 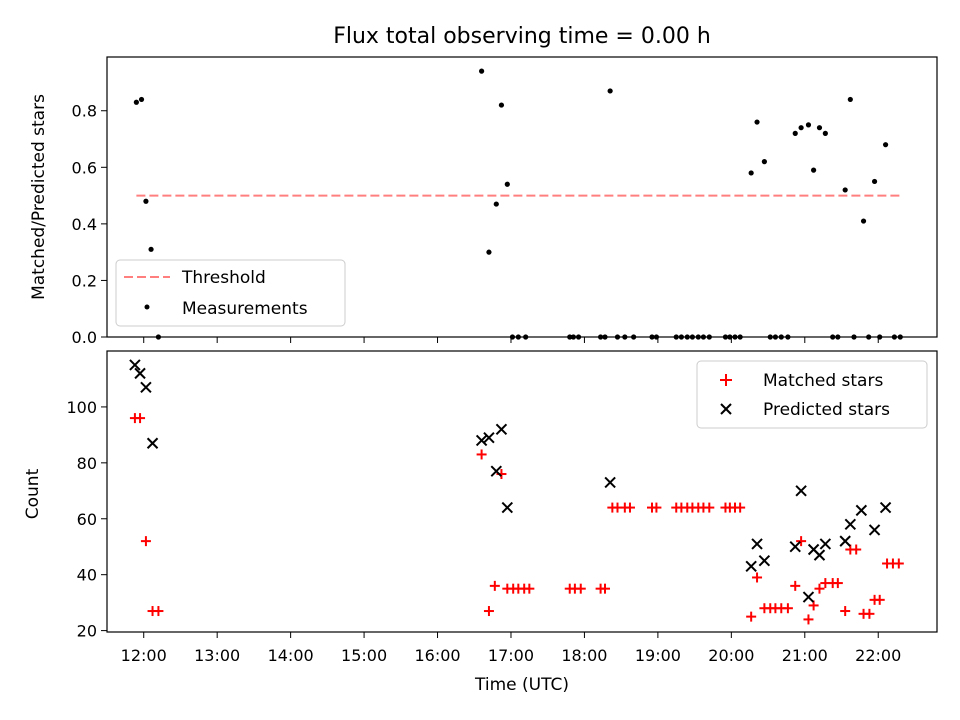 I want to click on bottom-legend: Matched stars Predicted stars, so click(x=812, y=394).